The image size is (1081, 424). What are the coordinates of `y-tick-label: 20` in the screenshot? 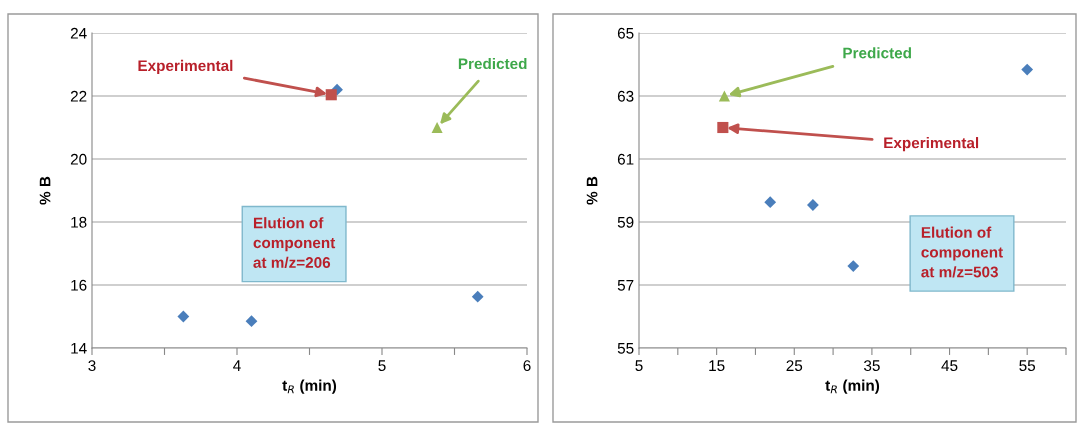 It's located at (78, 159).